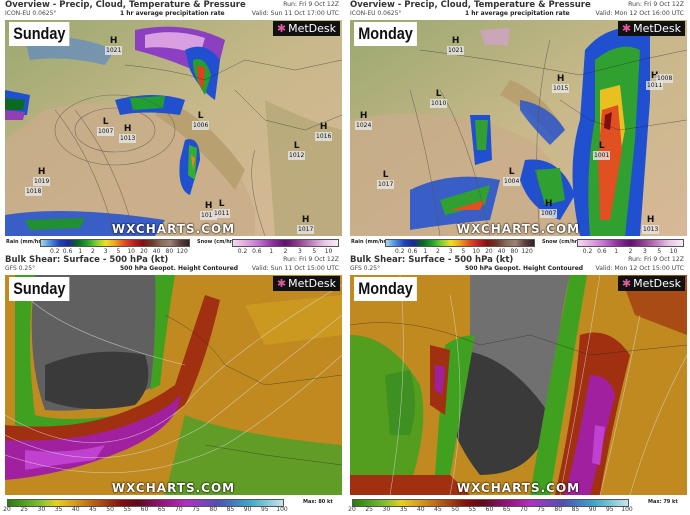  I want to click on tick-label: 10, so click(131, 251).